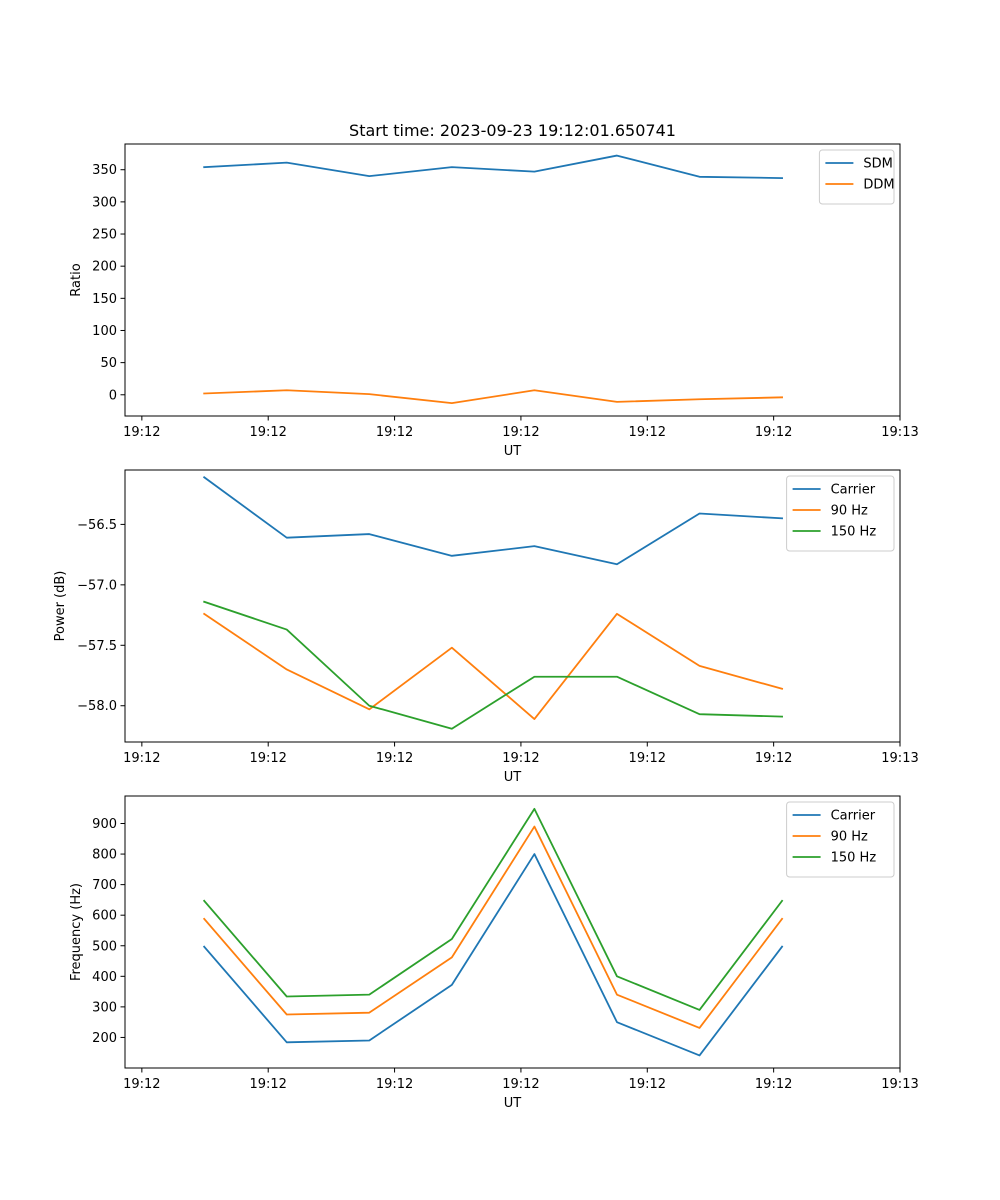 This screenshot has height=1200, width=1000. What do you see at coordinates (104, 202) in the screenshot?
I see `y-tick-label: 300` at bounding box center [104, 202].